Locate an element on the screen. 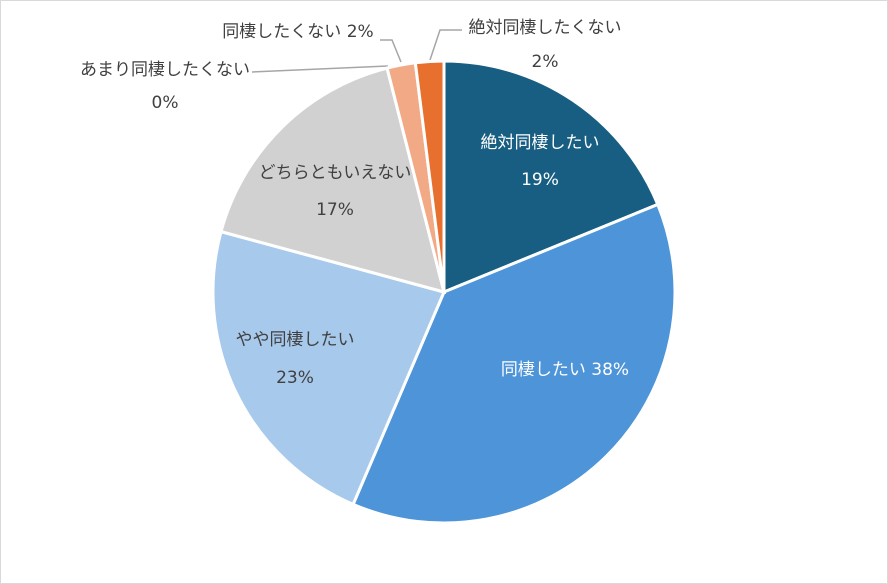 This screenshot has width=888, height=584. category-label: どちらともいえない is located at coordinates (335, 173).